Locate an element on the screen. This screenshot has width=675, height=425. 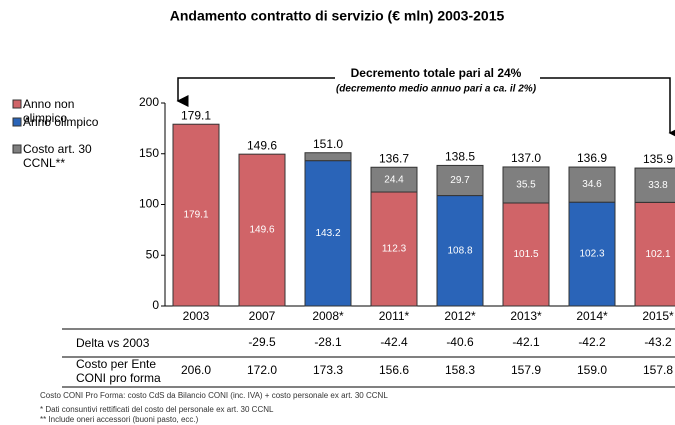
table-cell: 172.0 is located at coordinates (262, 370).